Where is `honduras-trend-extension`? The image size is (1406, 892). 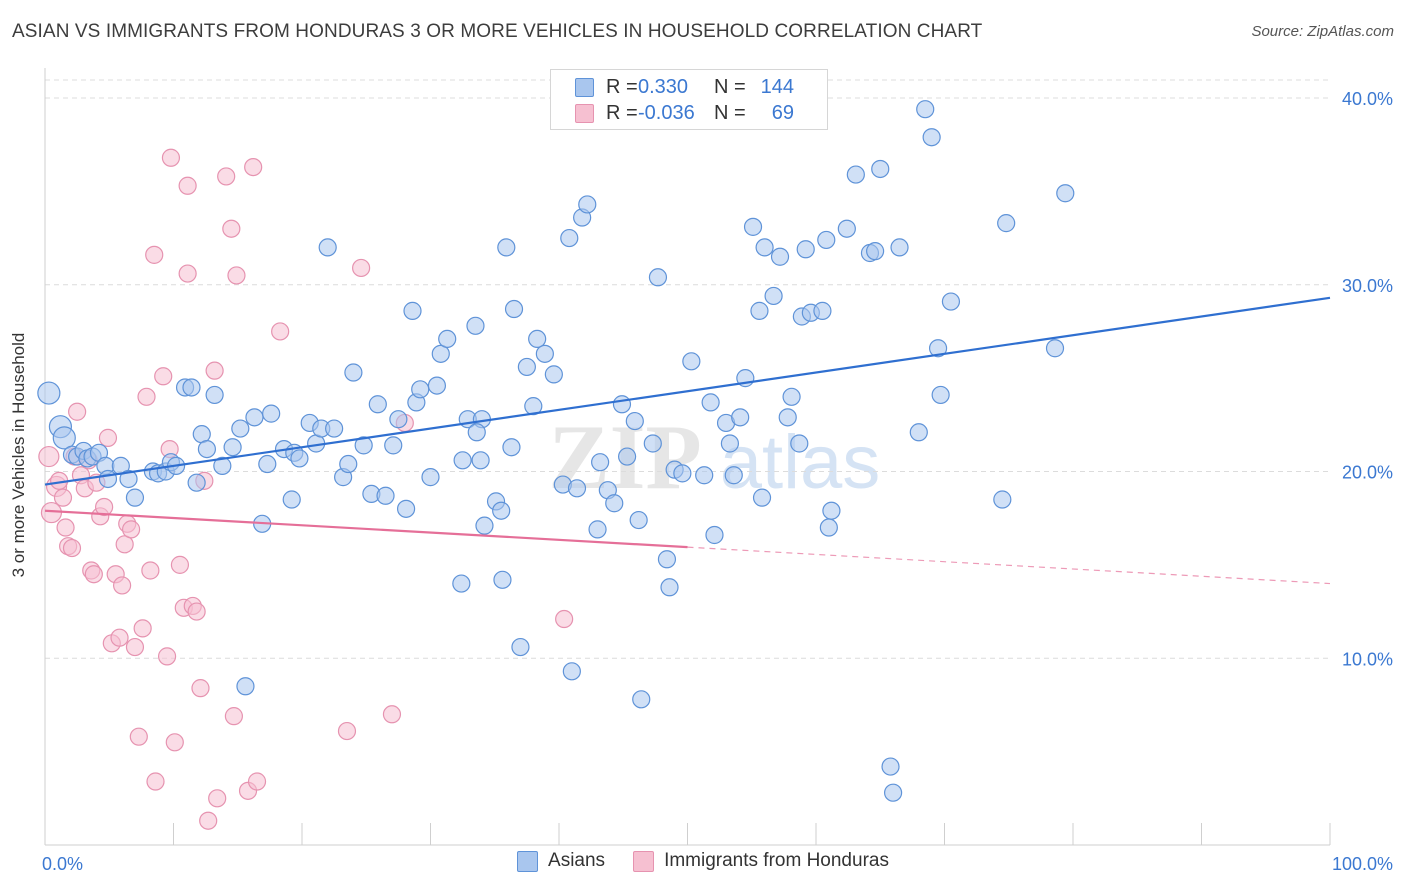
honduras-trend-extension is located at coordinates (1009, 565).